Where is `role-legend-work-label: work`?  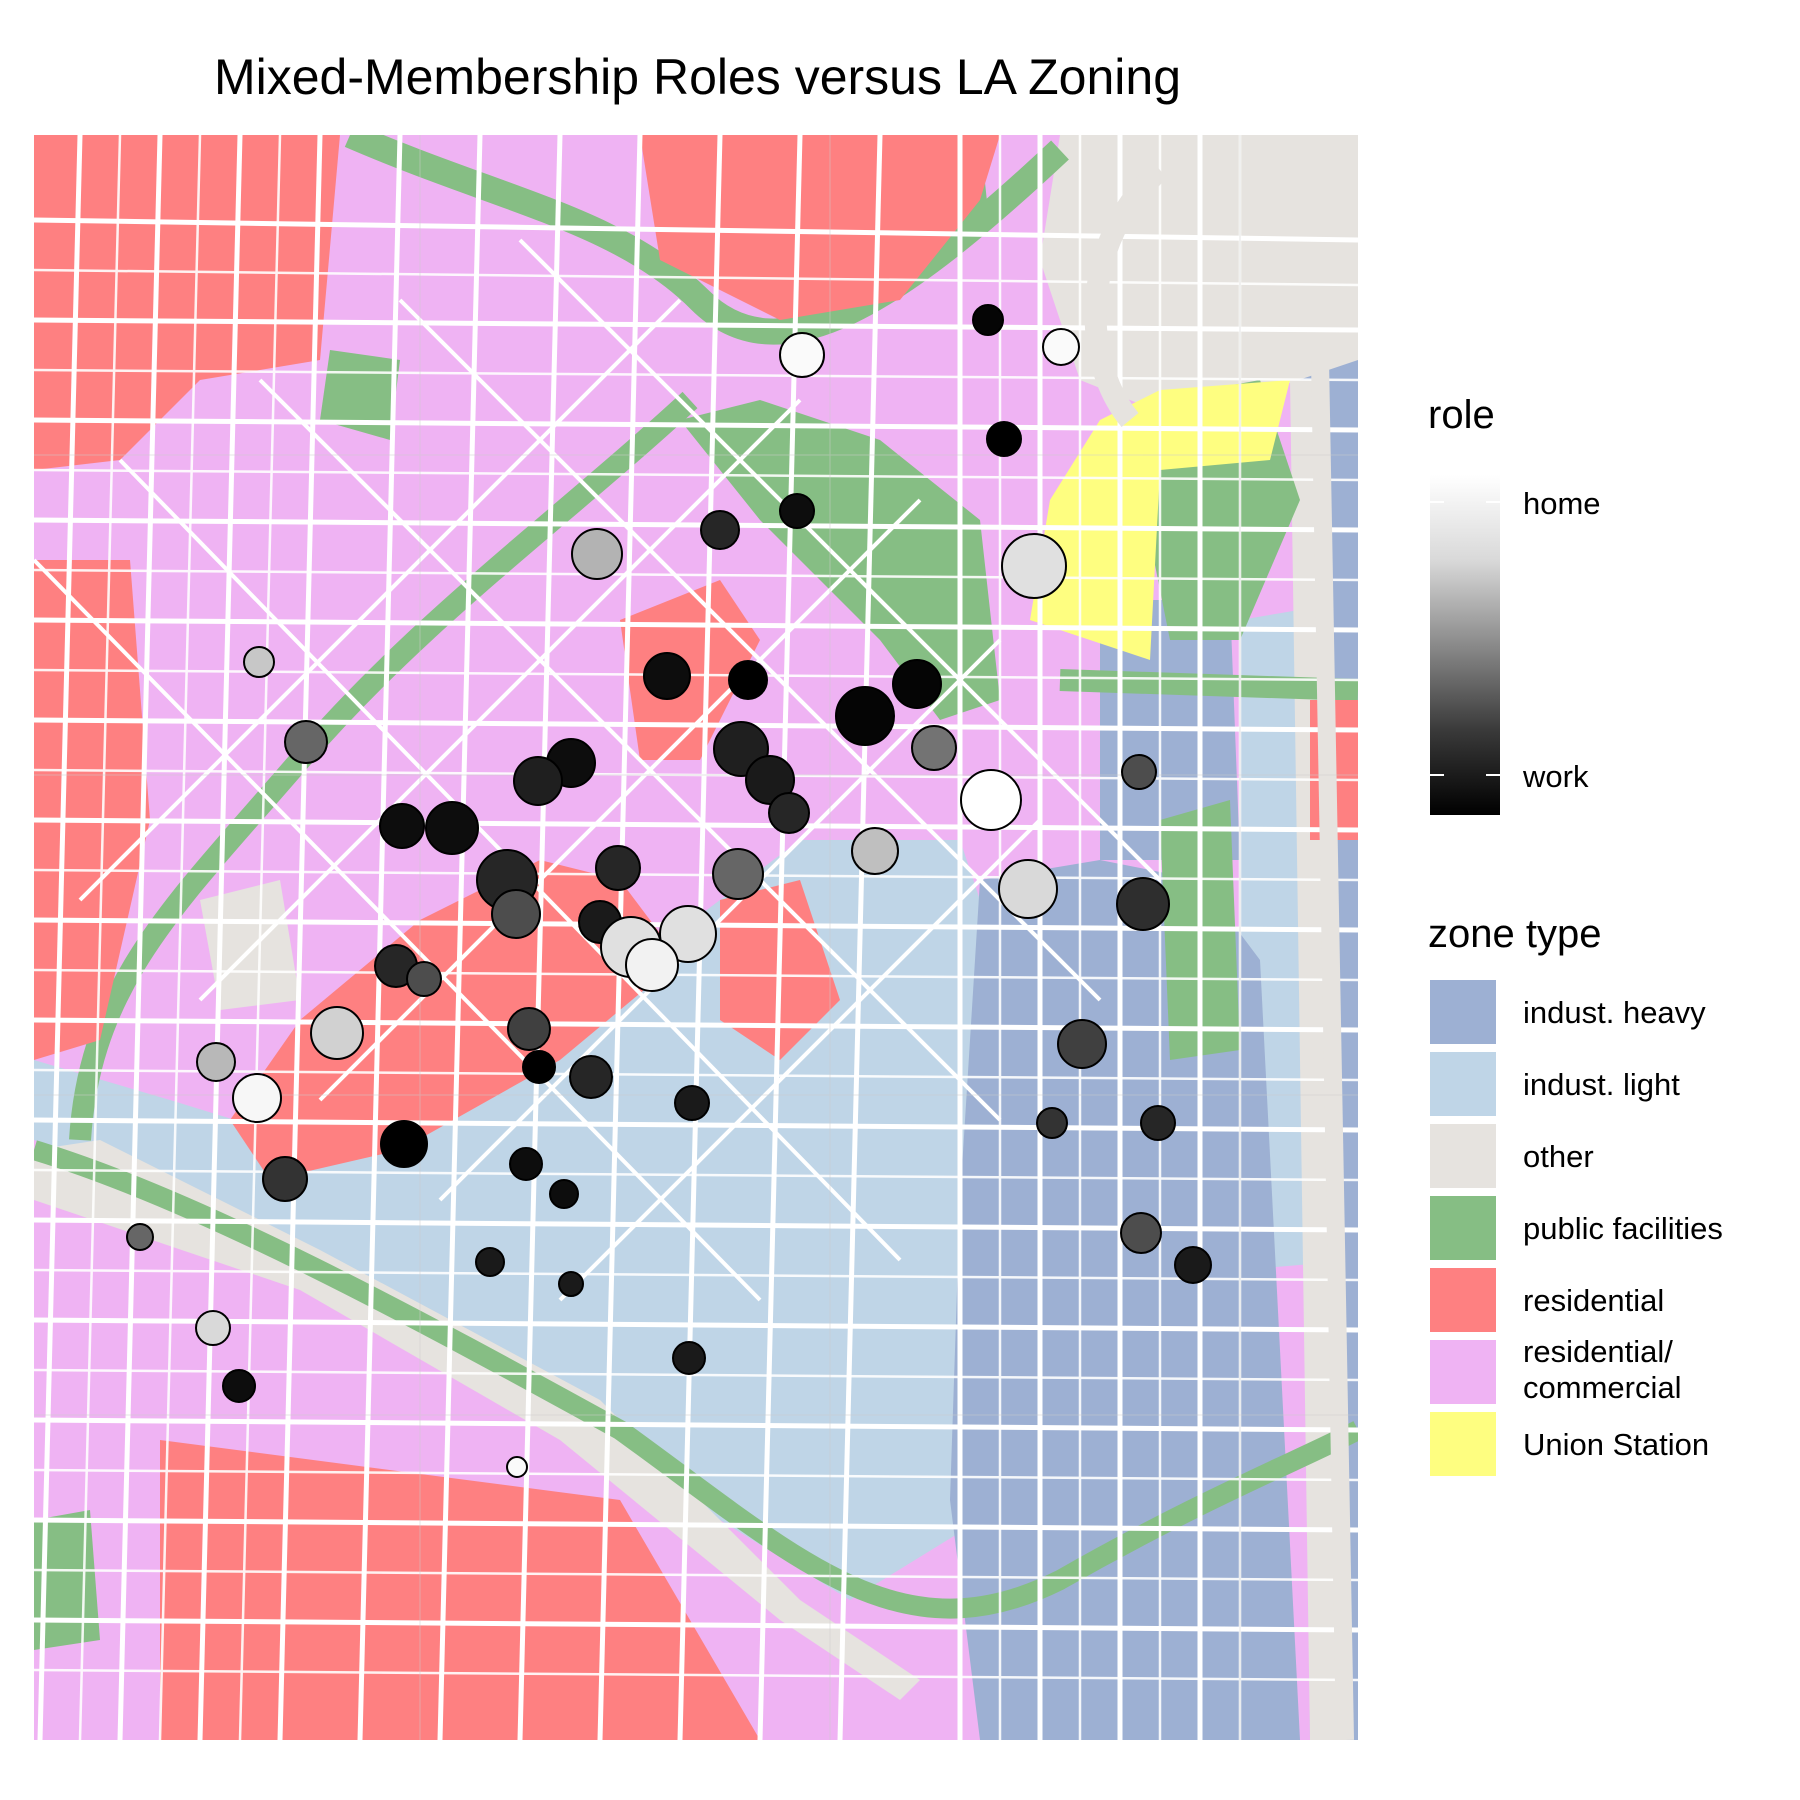 role-legend-work-label: work is located at coordinates (1555, 776).